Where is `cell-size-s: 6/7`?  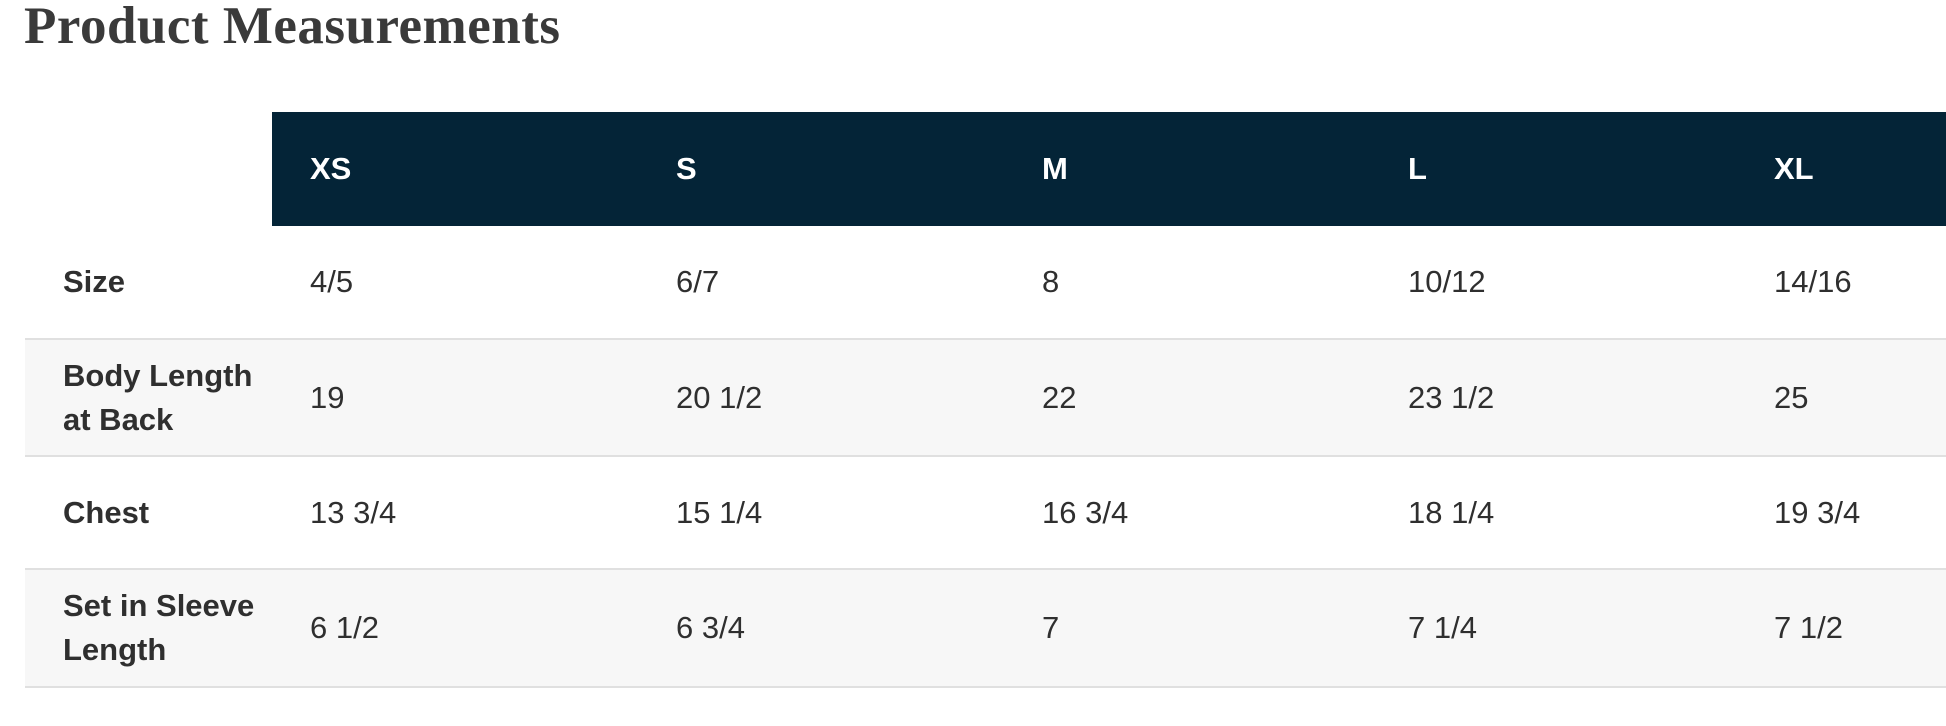
cell-size-s: 6/7 is located at coordinates (698, 281).